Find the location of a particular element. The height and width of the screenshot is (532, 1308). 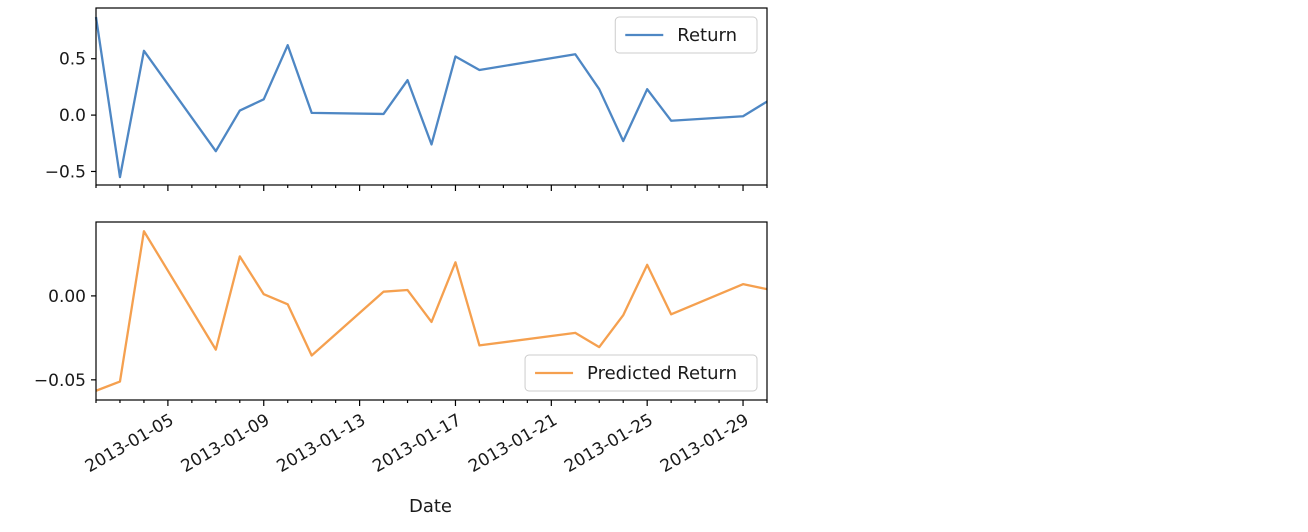

legend: Predicted Return is located at coordinates (641, 373).